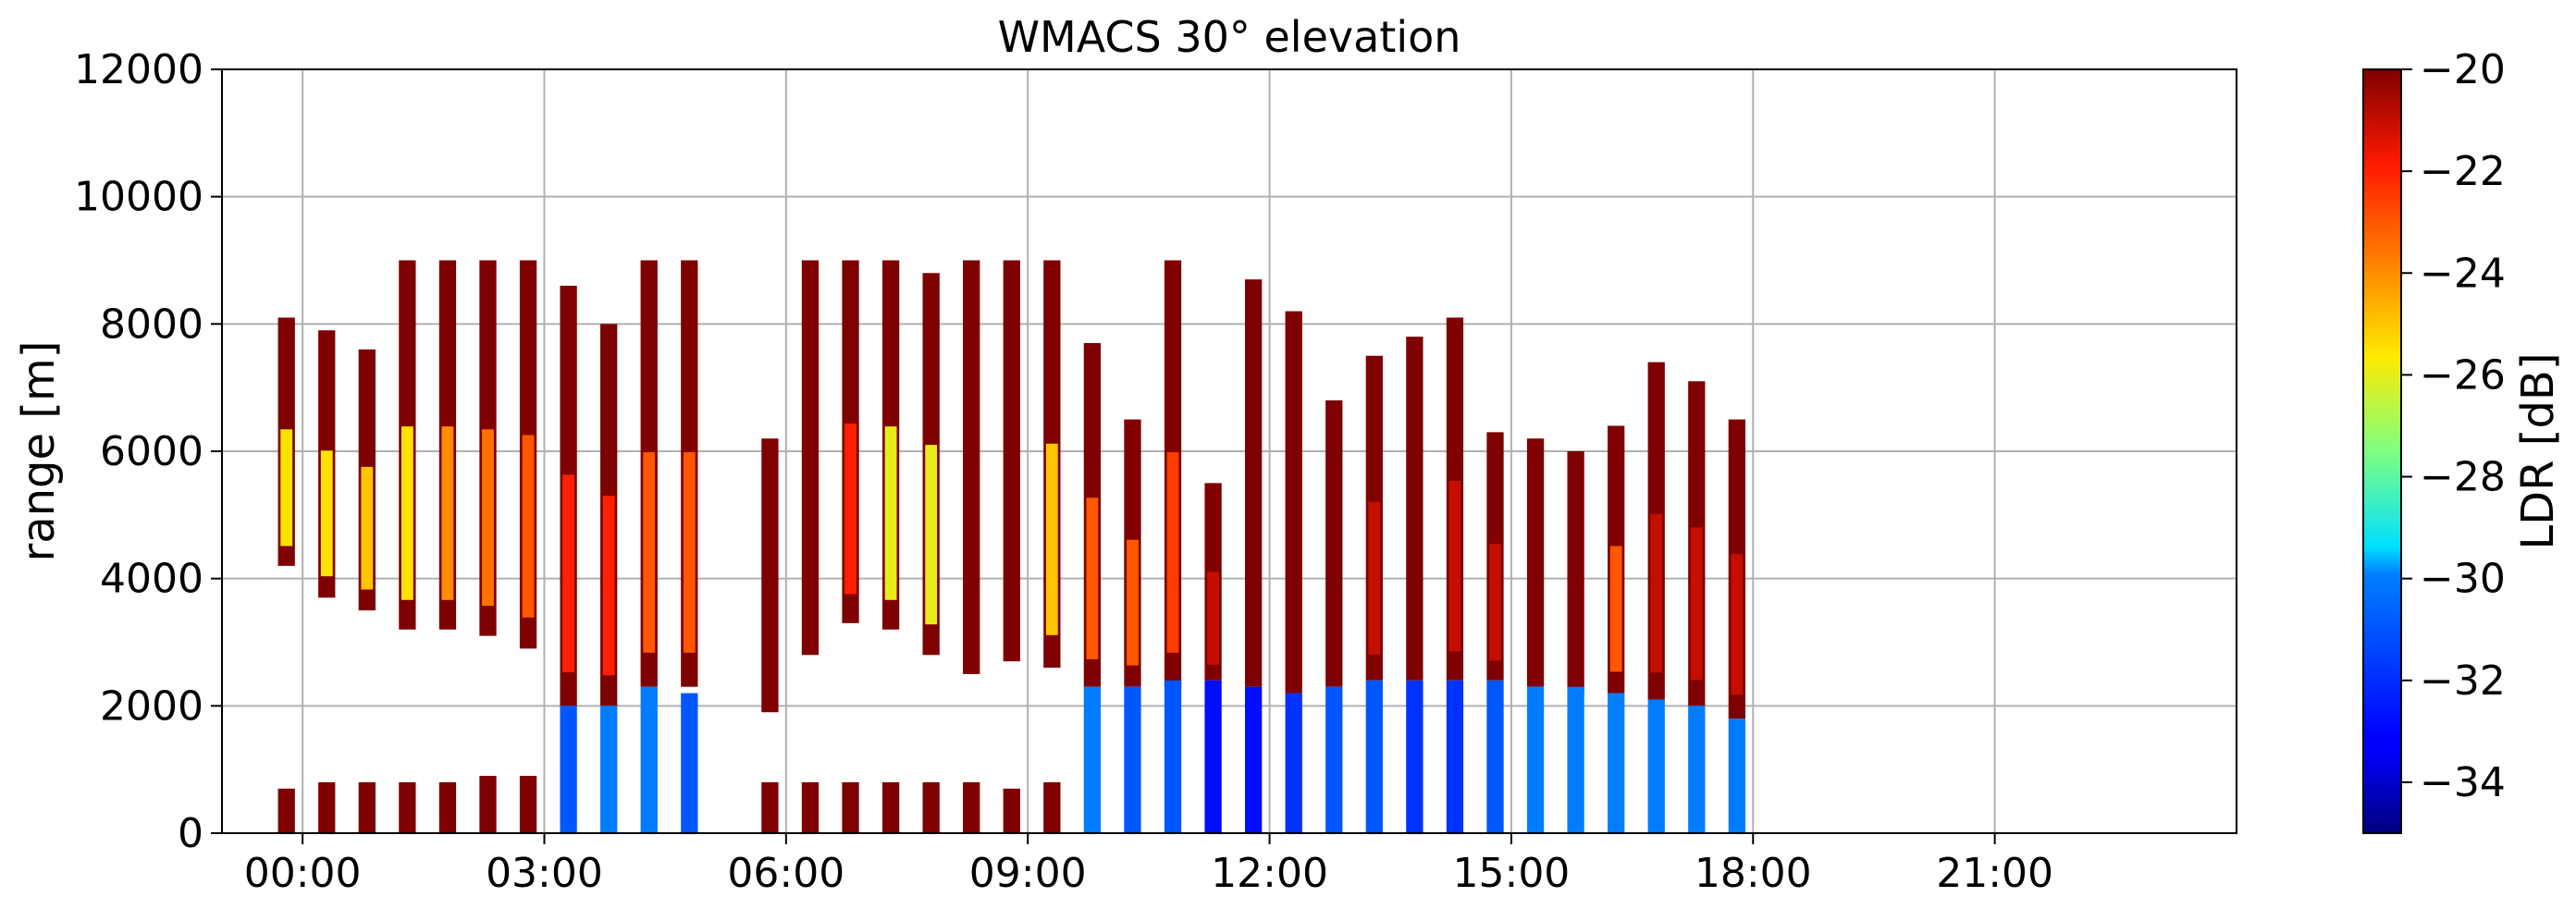 Image resolution: width=2576 pixels, height=909 pixels. I want to click on y-axis-label: range [m], so click(39, 451).